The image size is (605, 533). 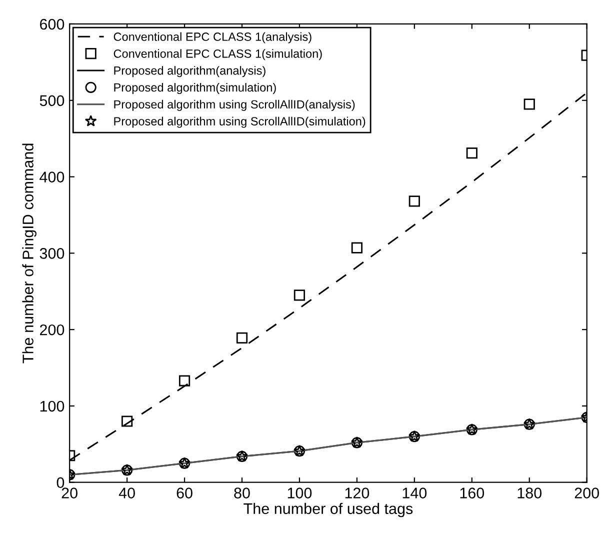 What do you see at coordinates (126, 493) in the screenshot?
I see `x-tick-label: 40` at bounding box center [126, 493].